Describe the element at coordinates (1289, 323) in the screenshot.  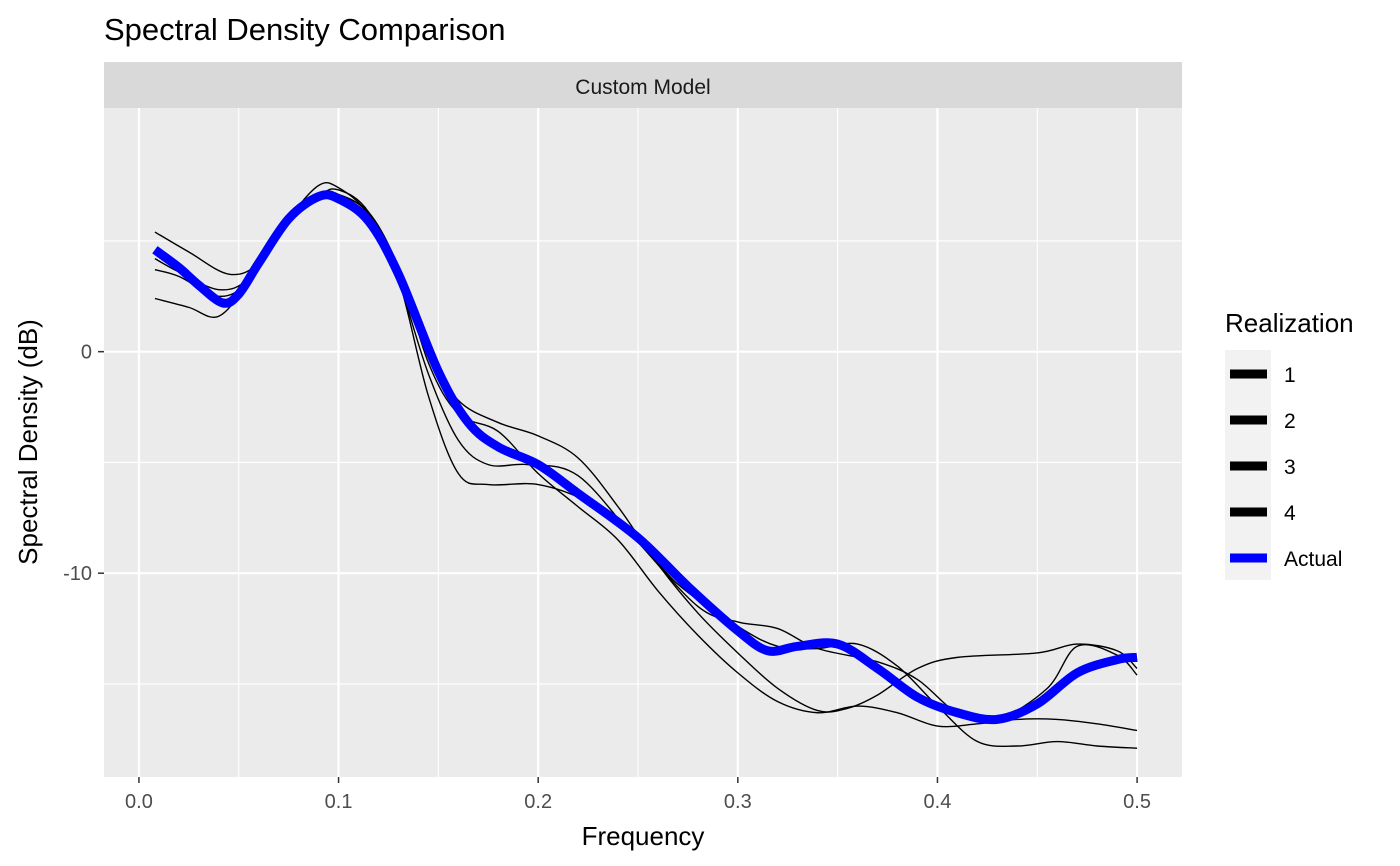
I see `legend-title: Realization` at that location.